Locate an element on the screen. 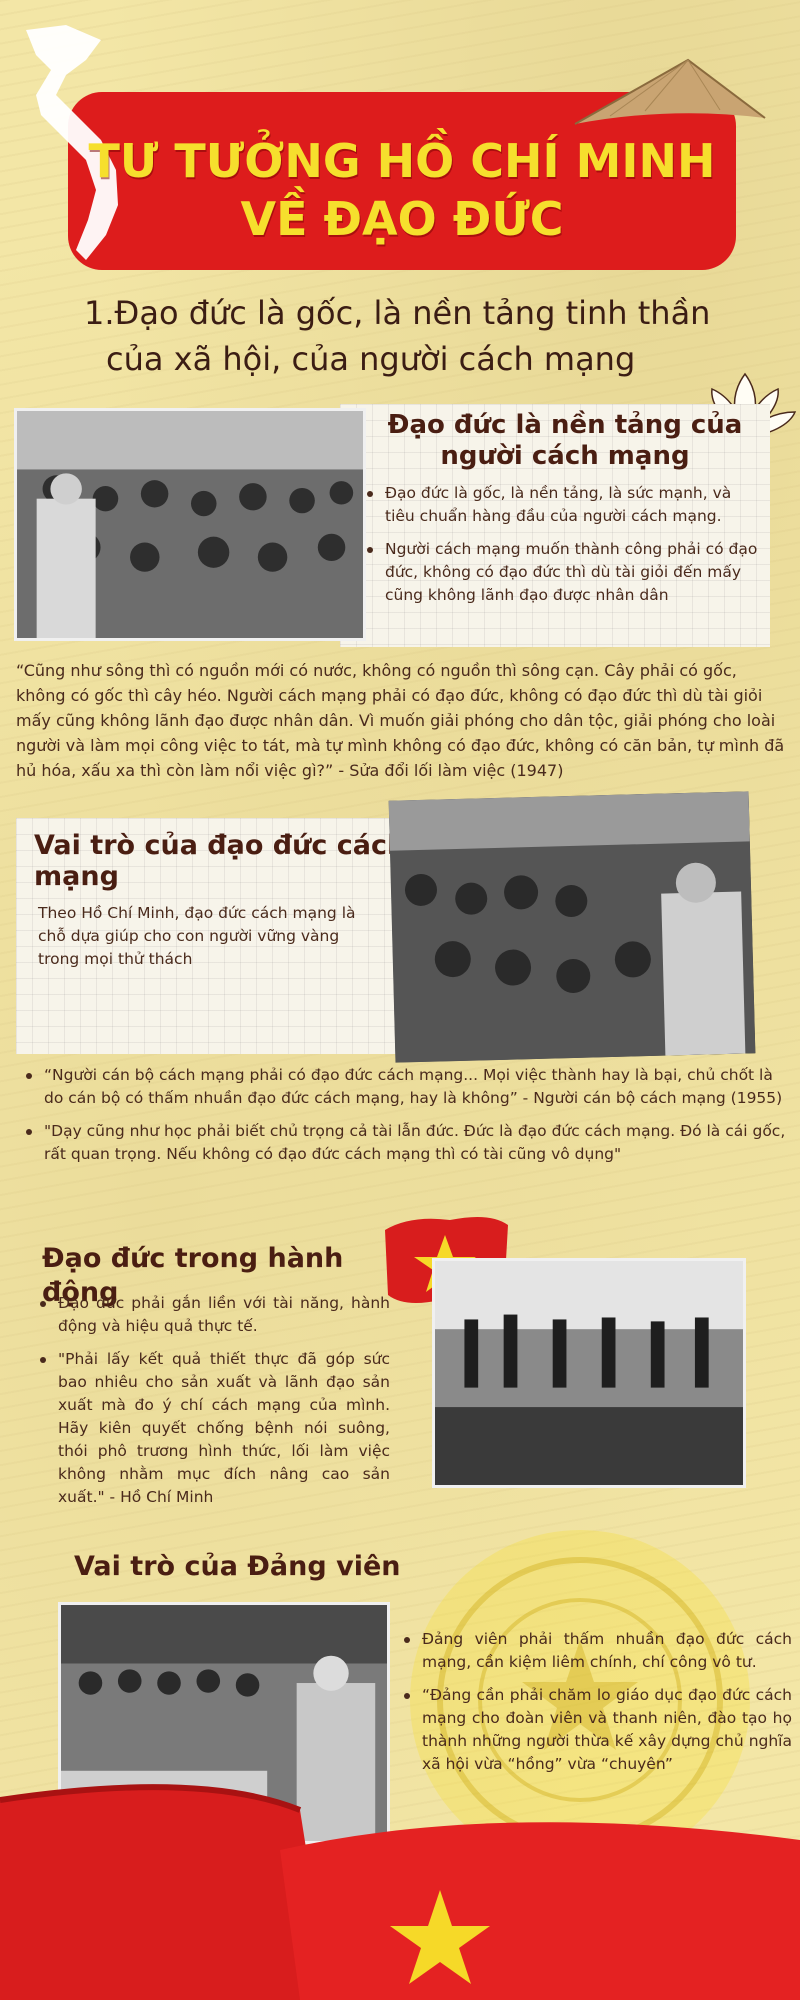 This screenshot has height=2000, width=800. vietnam-map-icon is located at coordinates (72, 142).